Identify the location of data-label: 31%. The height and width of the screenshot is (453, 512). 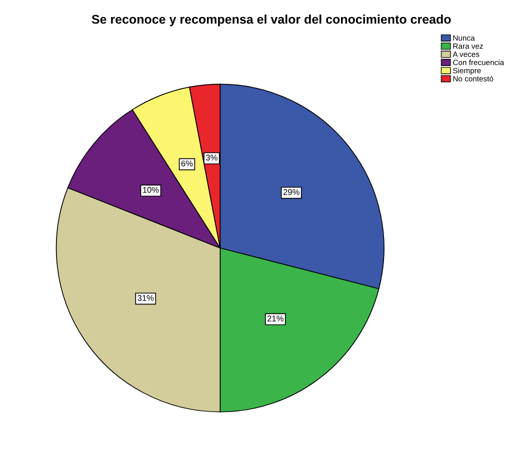
(146, 298).